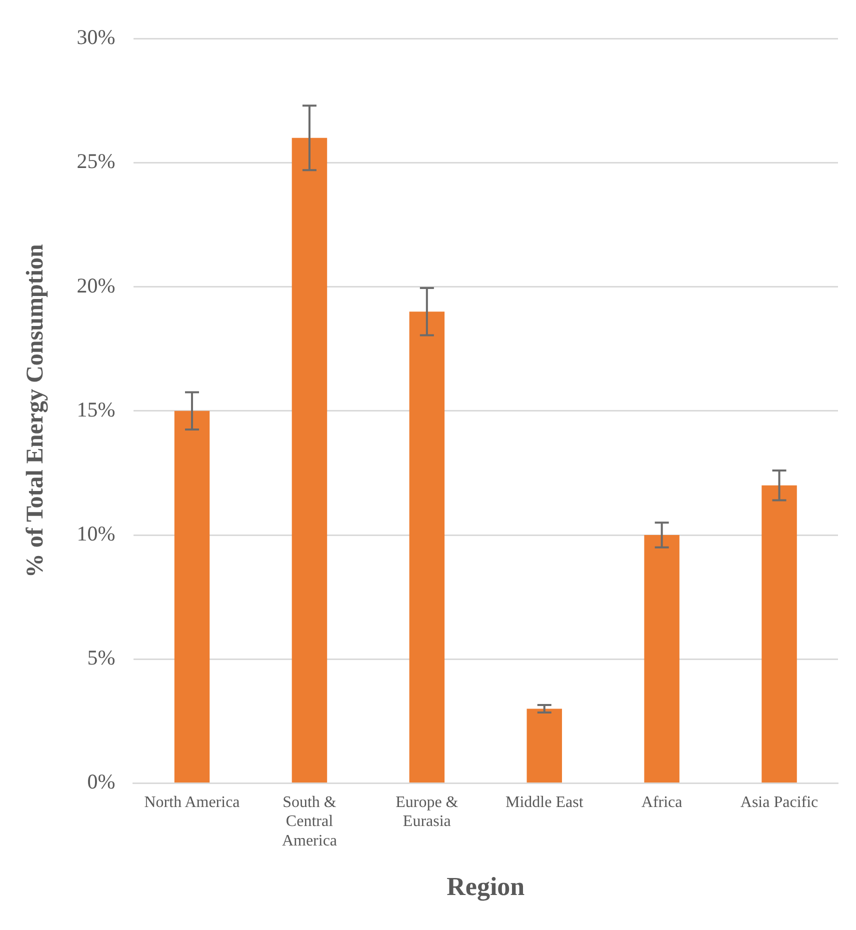 Image resolution: width=856 pixels, height=930 pixels. What do you see at coordinates (101, 658) in the screenshot?
I see `y-tick-label: 5%` at bounding box center [101, 658].